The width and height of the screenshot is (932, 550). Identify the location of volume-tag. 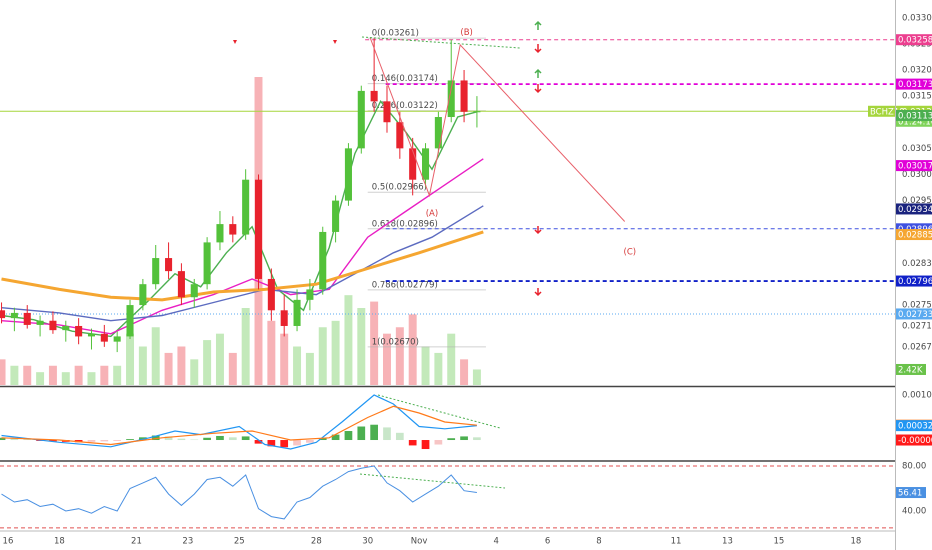
(911, 369).